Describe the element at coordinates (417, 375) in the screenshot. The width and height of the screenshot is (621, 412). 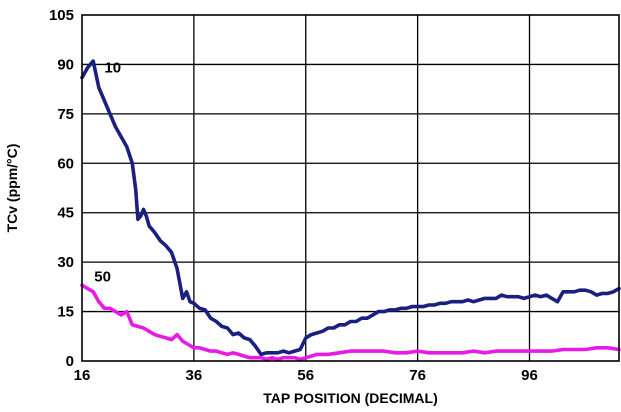
I see `x-tick-label: 76` at that location.